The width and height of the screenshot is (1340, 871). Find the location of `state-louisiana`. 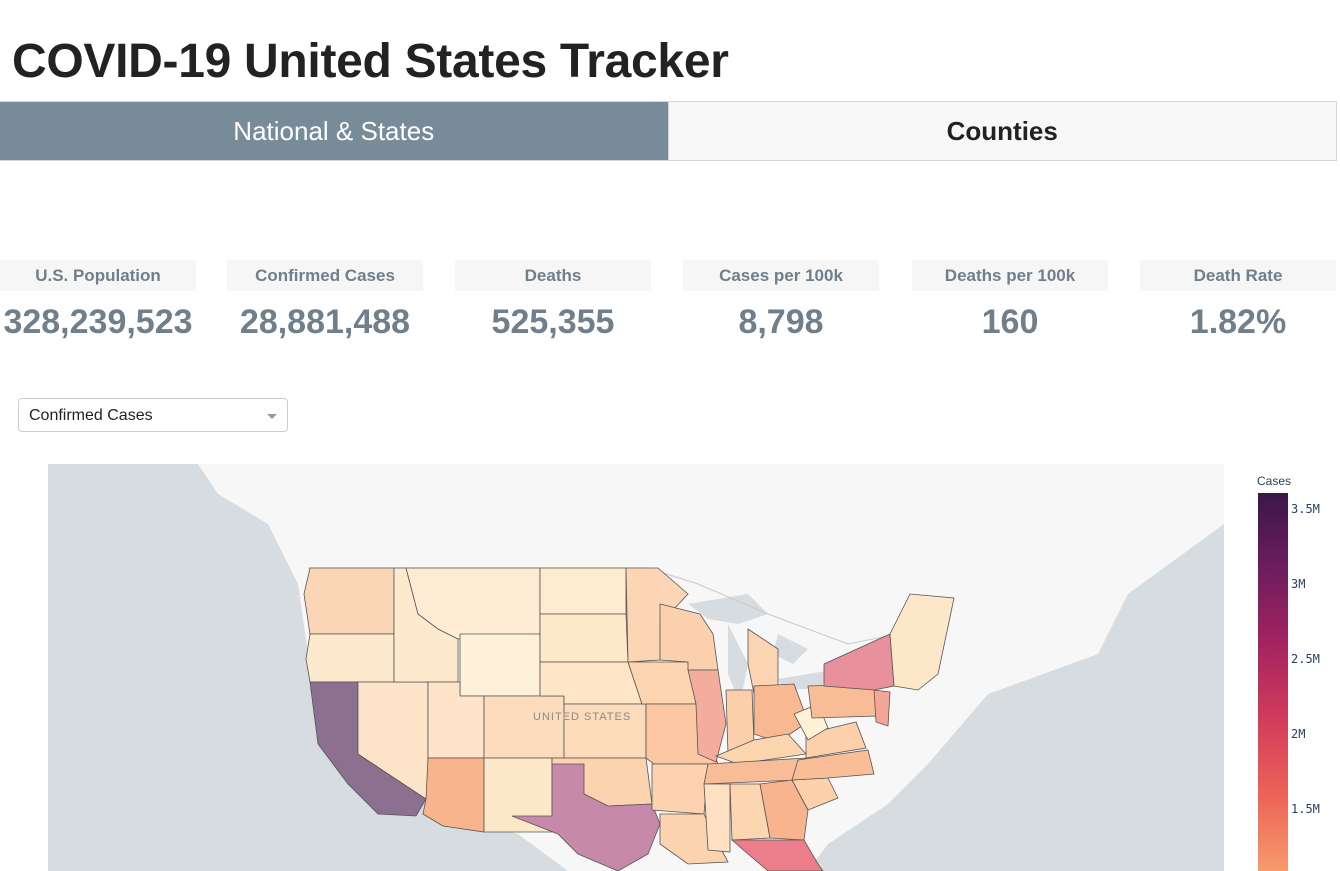

state-louisiana is located at coordinates (694, 839).